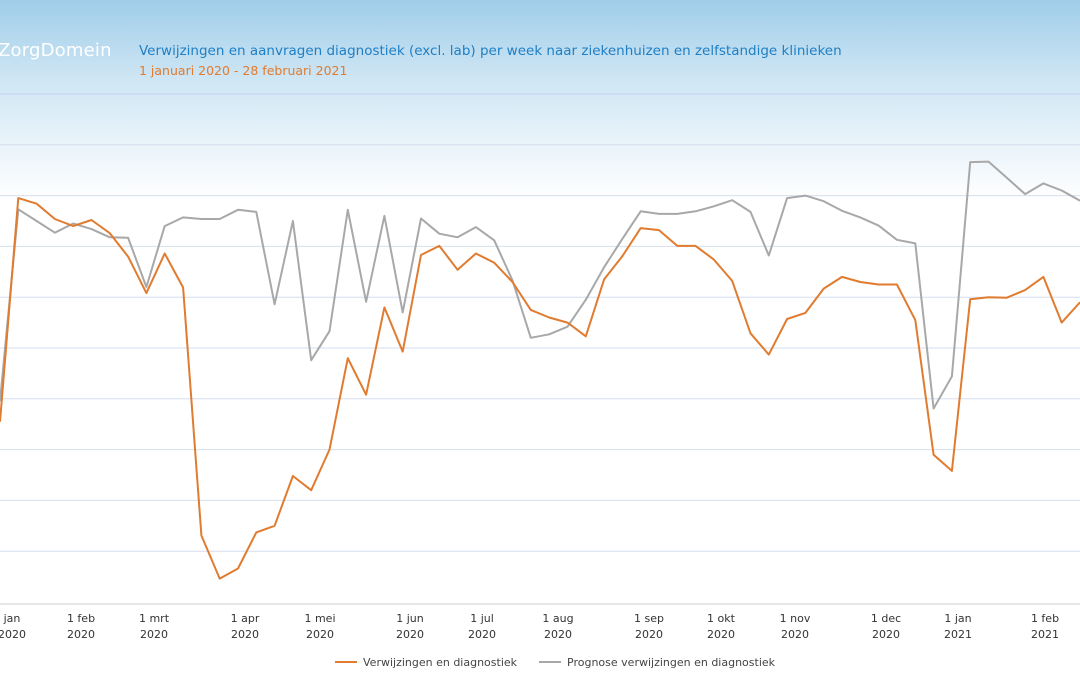  What do you see at coordinates (243, 70) in the screenshot?
I see `chart-subtitle: 1 januari 2020 - 28 februari 2021` at bounding box center [243, 70].